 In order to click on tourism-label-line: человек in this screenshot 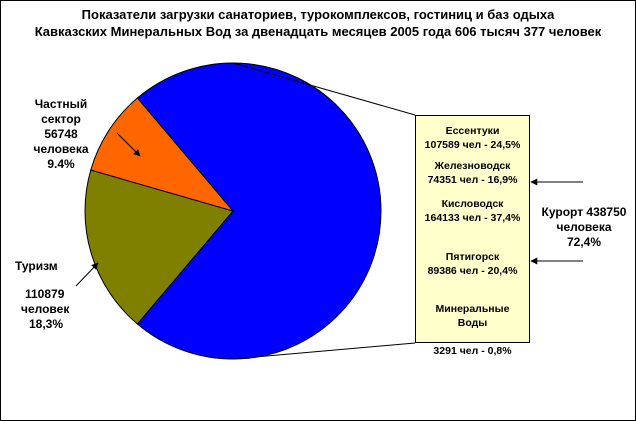, I will do `click(45, 309)`.